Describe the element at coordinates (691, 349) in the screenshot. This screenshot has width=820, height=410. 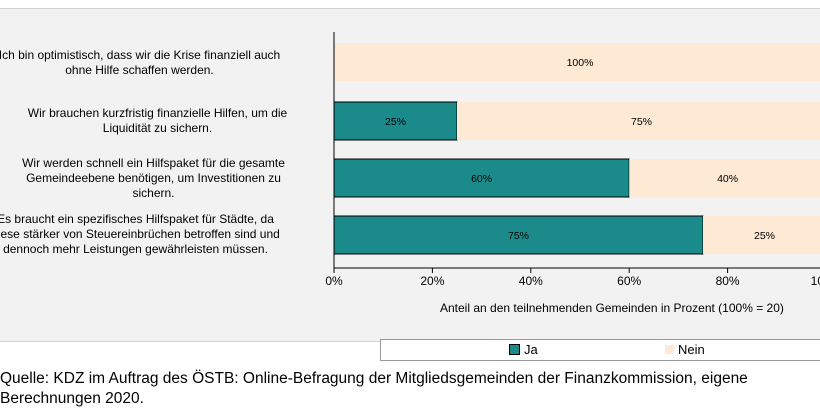
I see `legend-label-nein: Nein` at that location.